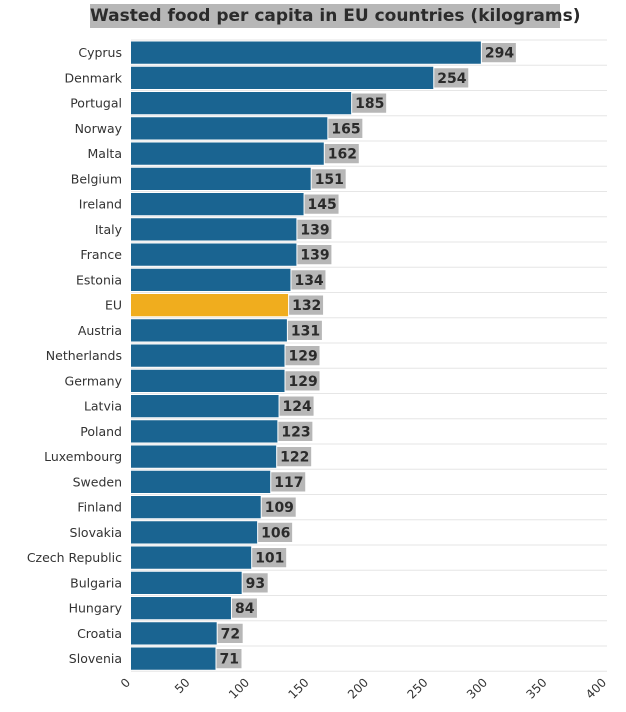 The width and height of the screenshot is (626, 712). What do you see at coordinates (477, 688) in the screenshot?
I see `x-tick-label: 300` at bounding box center [477, 688].